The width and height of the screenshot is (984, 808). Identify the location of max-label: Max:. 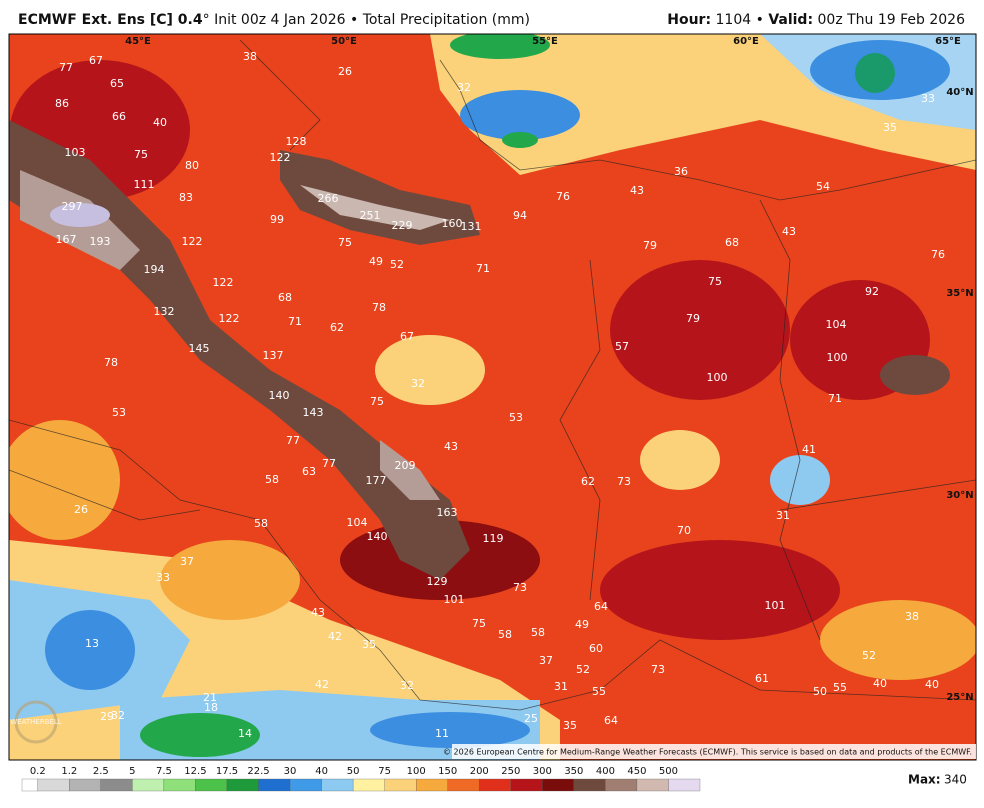
(924, 780).